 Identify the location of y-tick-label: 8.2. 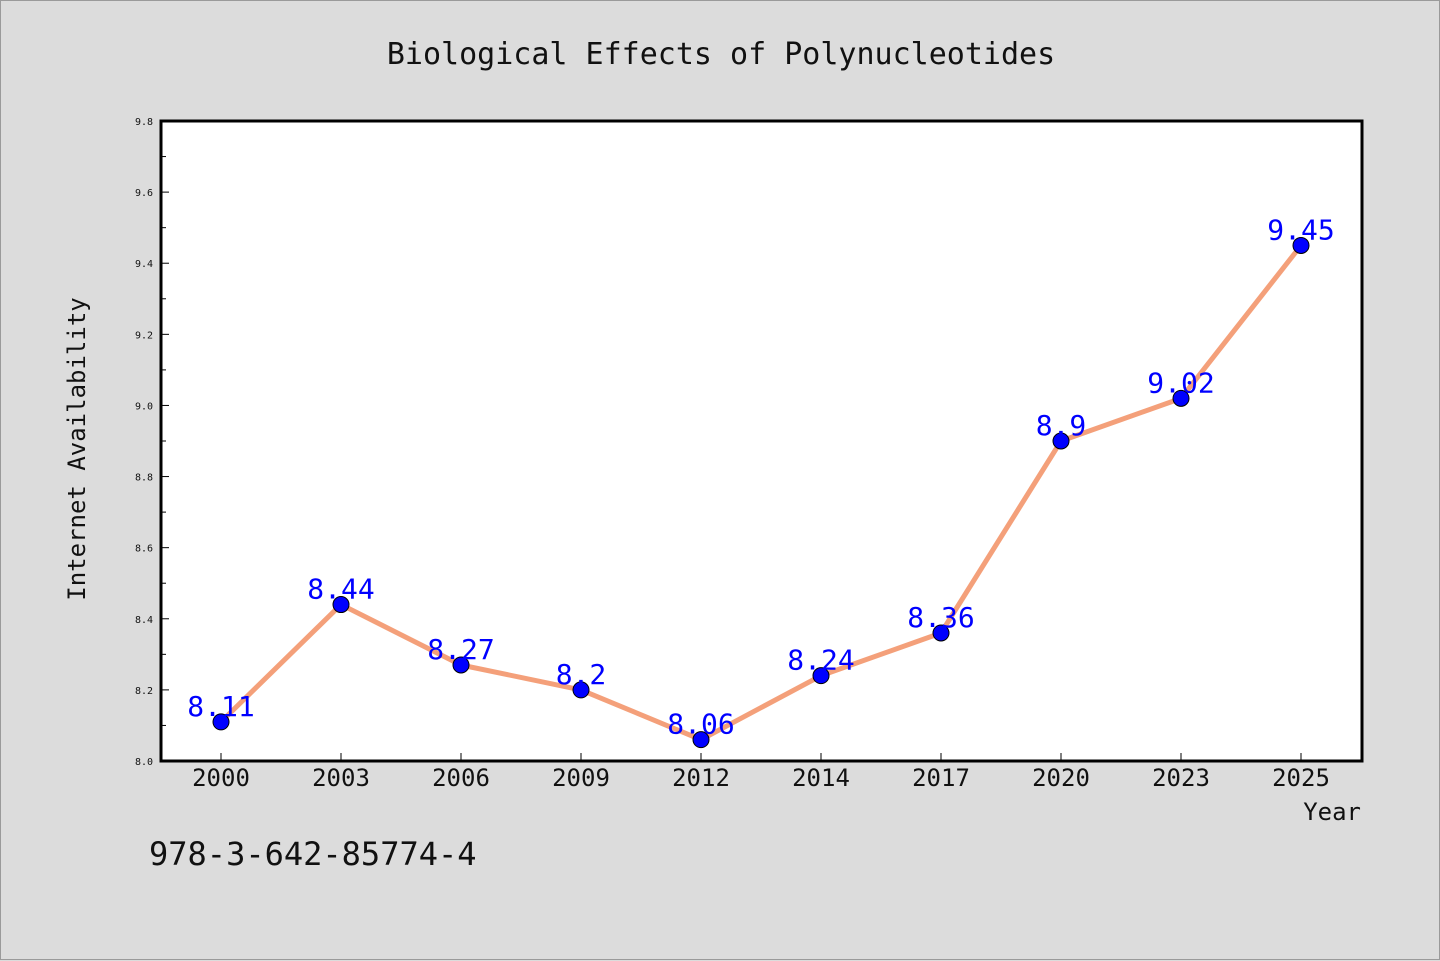
(144, 691).